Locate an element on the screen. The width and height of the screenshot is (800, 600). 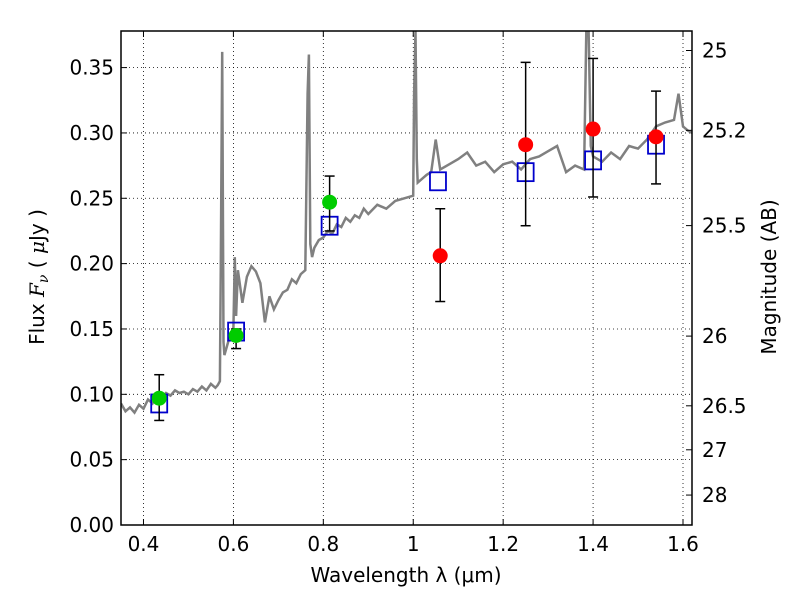
y-tick-label: 0.30 is located at coordinates (91, 133).